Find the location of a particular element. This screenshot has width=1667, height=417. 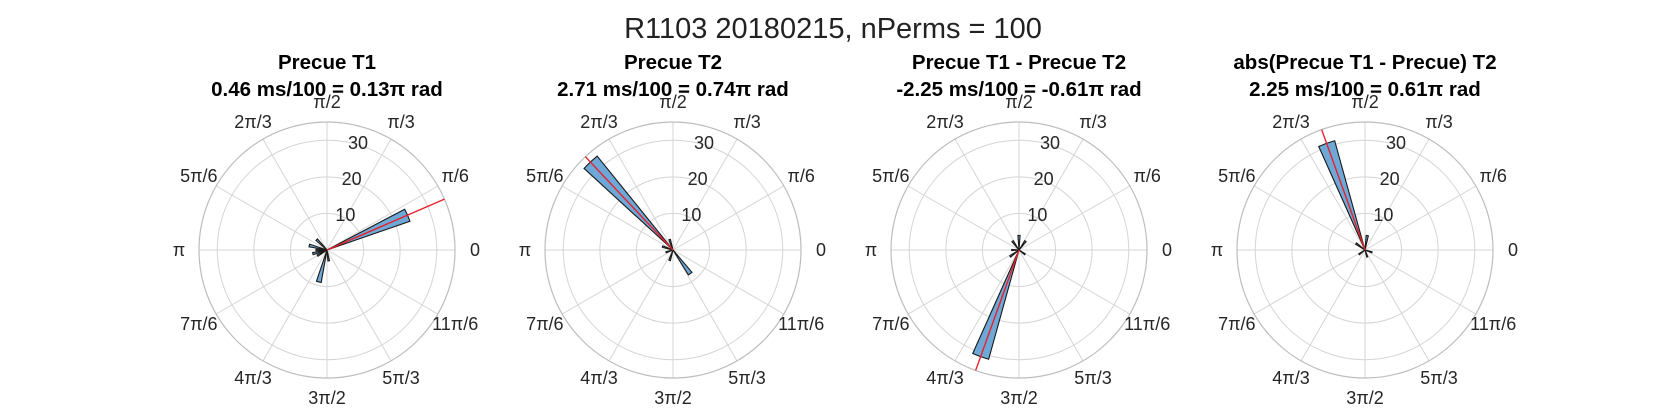

panel-subtitle: -2.25 ms/100 = -0.61π rad is located at coordinates (1018, 89).